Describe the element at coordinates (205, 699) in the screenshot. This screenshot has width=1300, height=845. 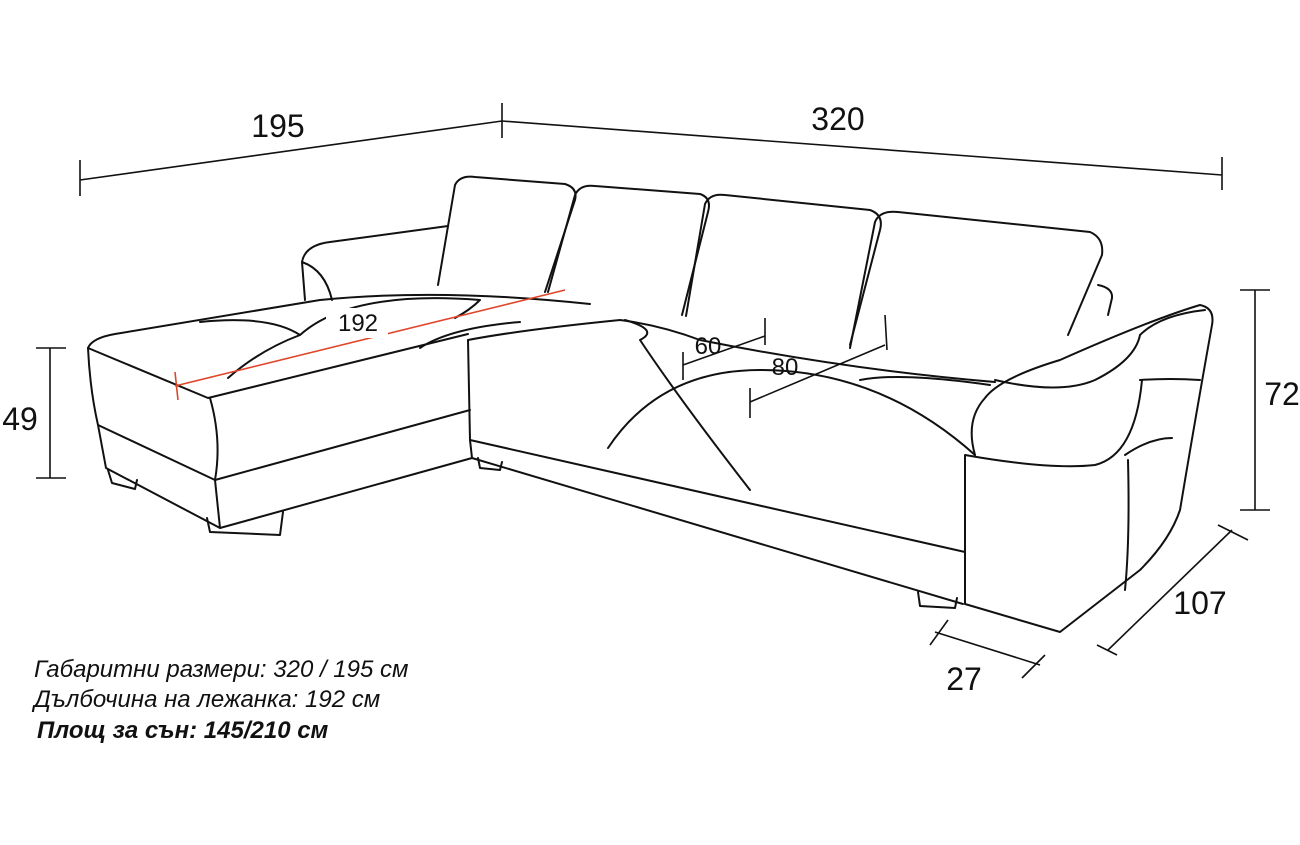
I see `note: Дълбочина на лежанка: 192 см` at that location.